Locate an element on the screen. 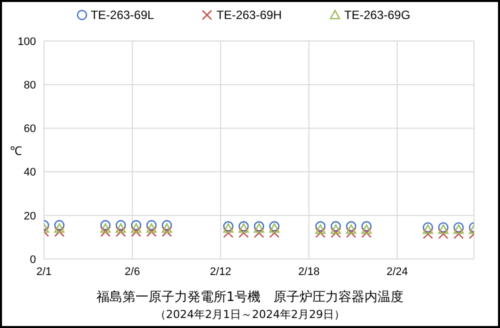 The width and height of the screenshot is (500, 328). y-tick-label: 60 is located at coordinates (30, 129).